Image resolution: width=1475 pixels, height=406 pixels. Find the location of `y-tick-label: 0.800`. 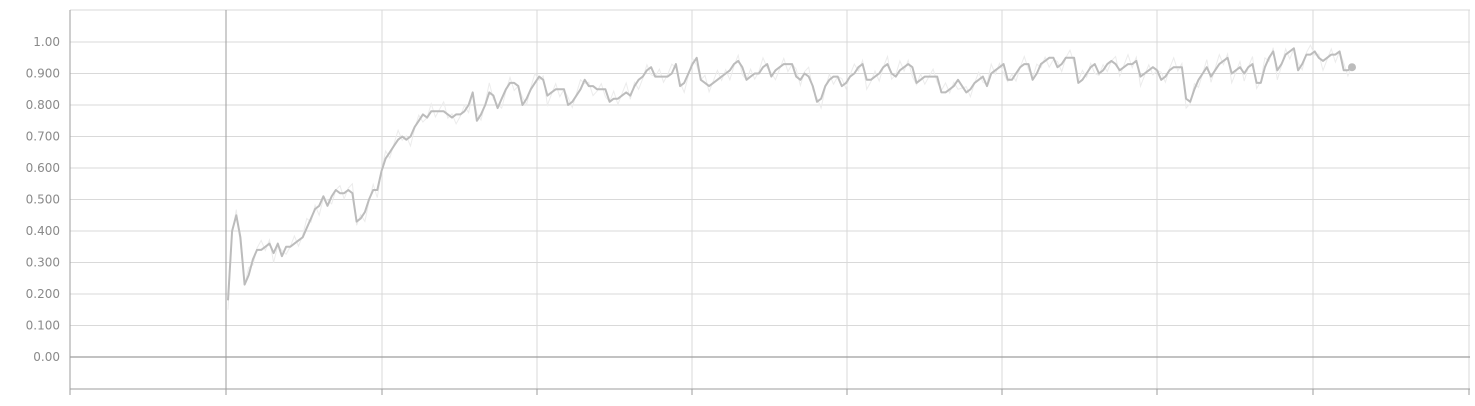

y-tick-label: 0.800 is located at coordinates (43, 105).